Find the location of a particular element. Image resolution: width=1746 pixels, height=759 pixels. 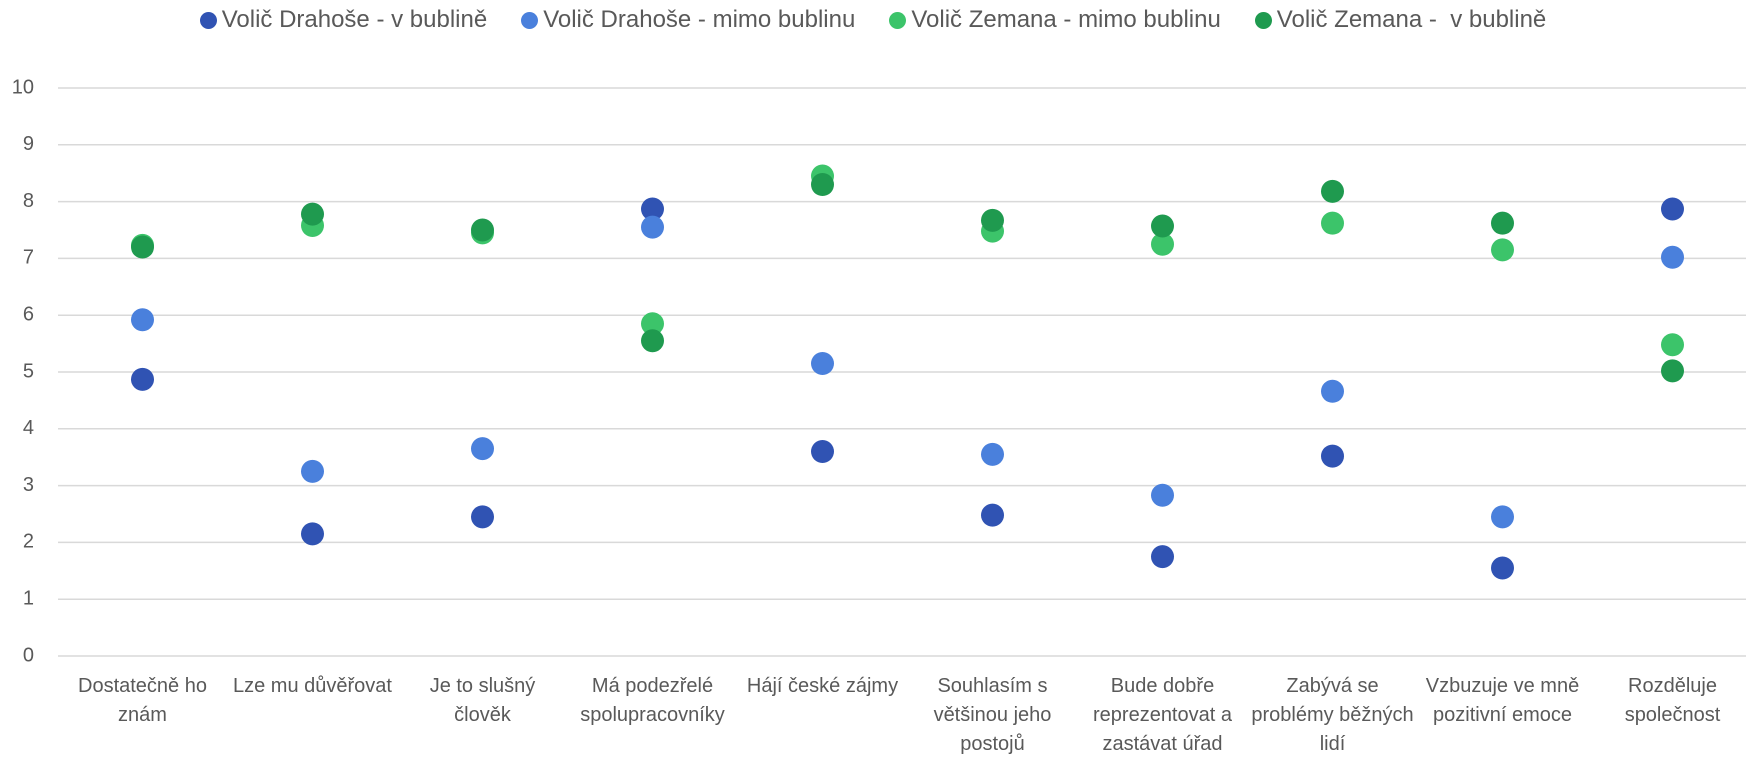

y-tick-label: 6 is located at coordinates (28, 314).